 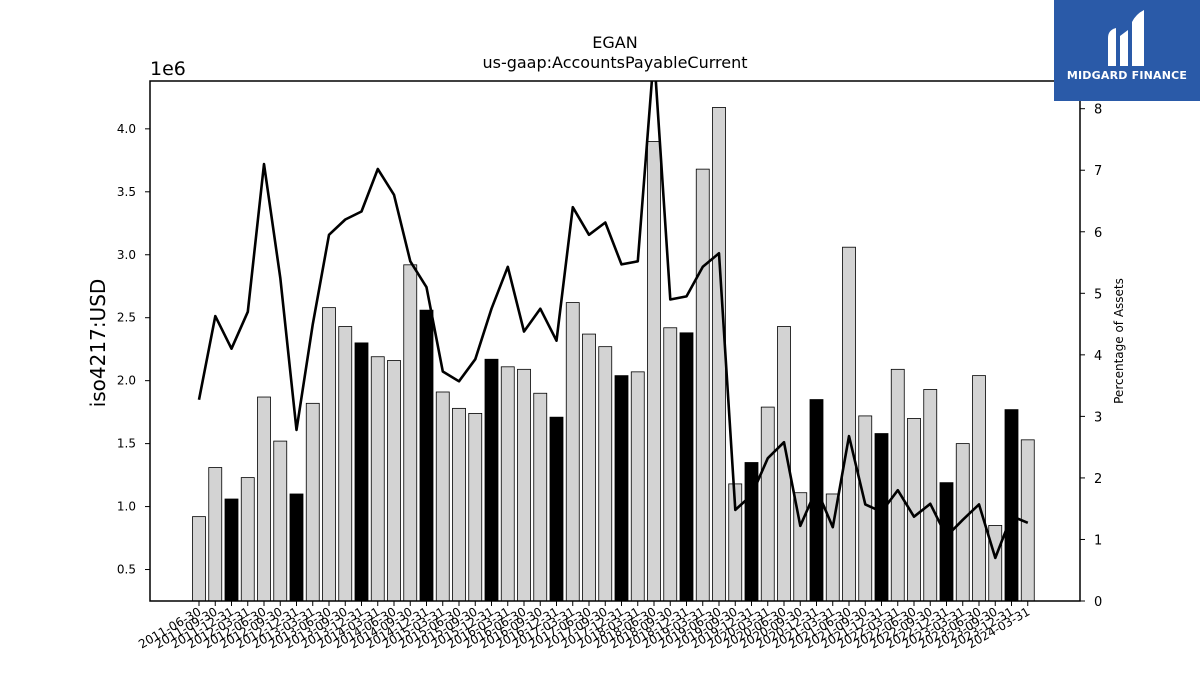 I want to click on y-offset-text: 1e6, so click(x=168, y=69).